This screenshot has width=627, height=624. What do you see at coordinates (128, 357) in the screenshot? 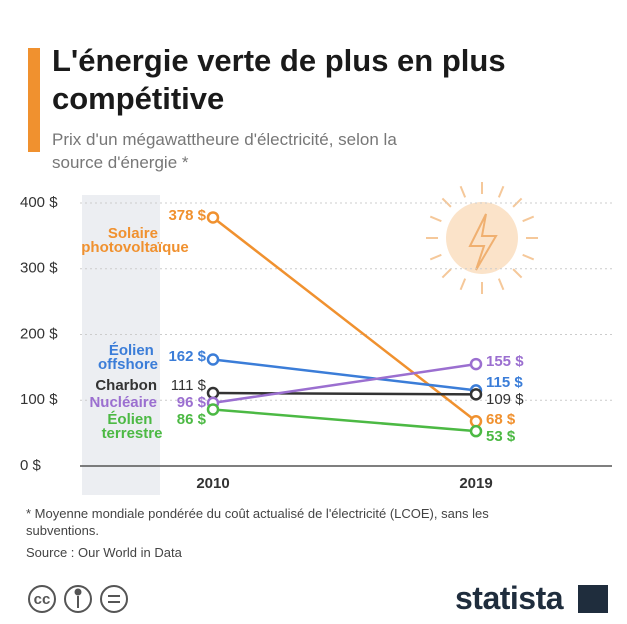
I see `series-label: Éolien offshore` at bounding box center [128, 357].